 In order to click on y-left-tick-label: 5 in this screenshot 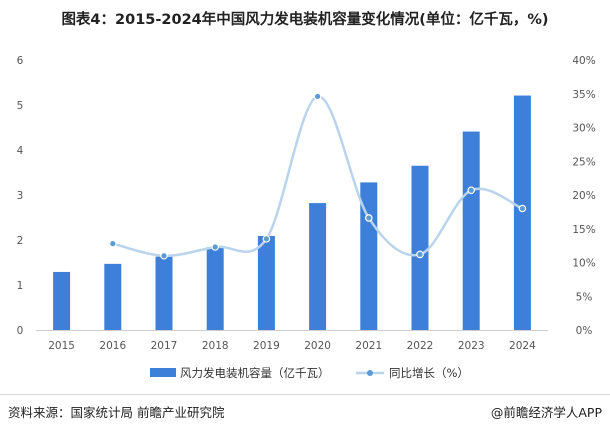, I will do `click(20, 106)`.